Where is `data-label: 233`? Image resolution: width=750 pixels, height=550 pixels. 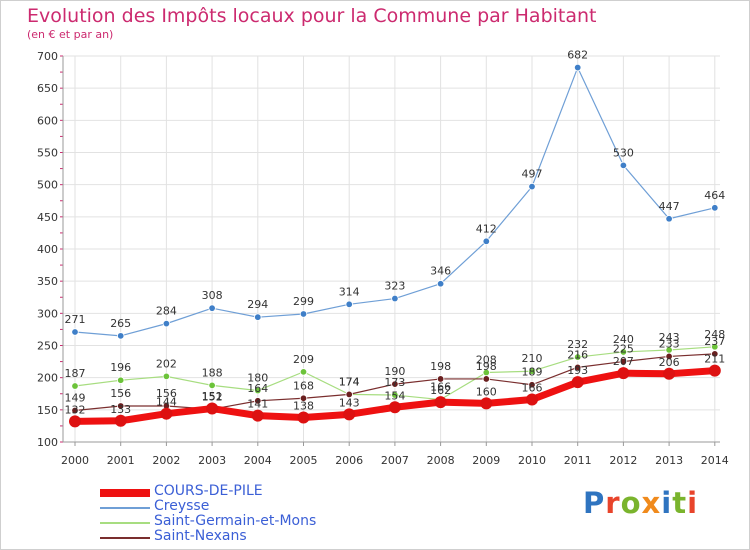 data-label: 233 is located at coordinates (669, 343).